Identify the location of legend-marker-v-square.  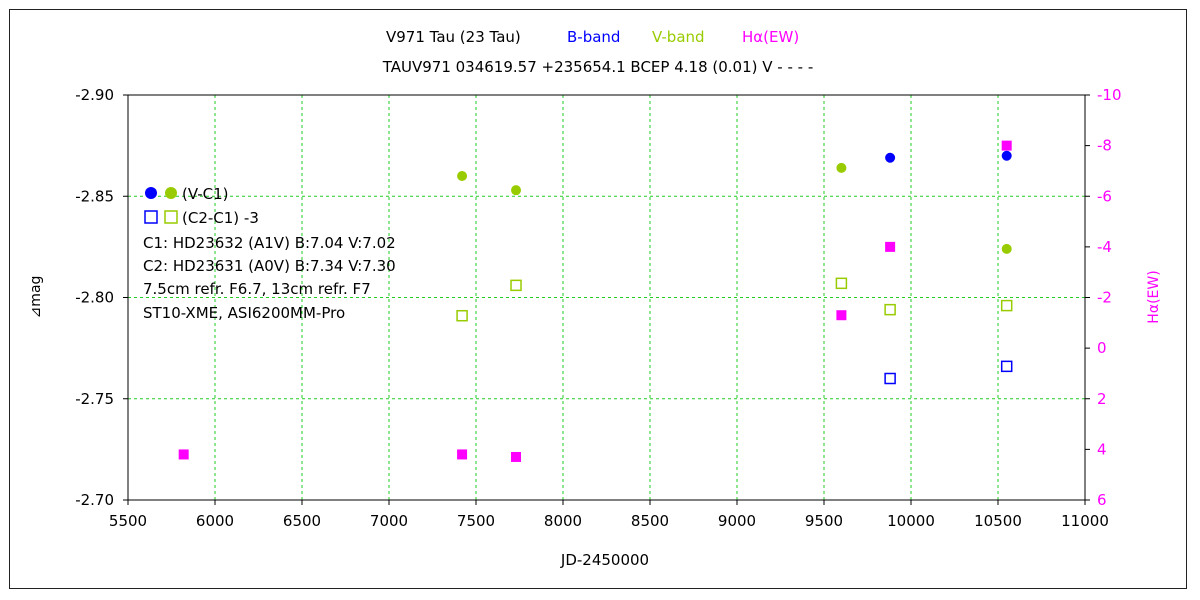
(171, 217).